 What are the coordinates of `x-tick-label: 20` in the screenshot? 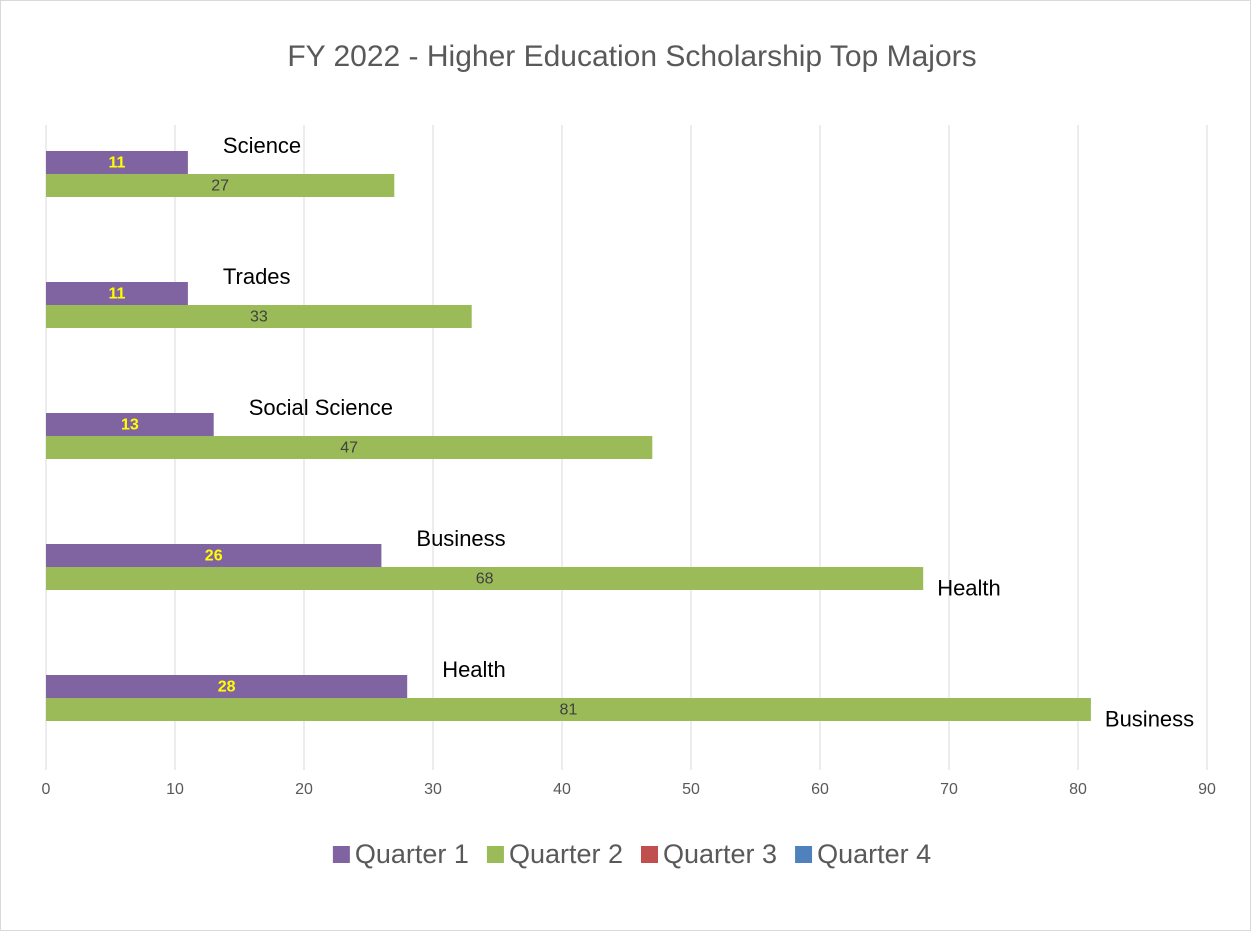 It's located at (304, 789).